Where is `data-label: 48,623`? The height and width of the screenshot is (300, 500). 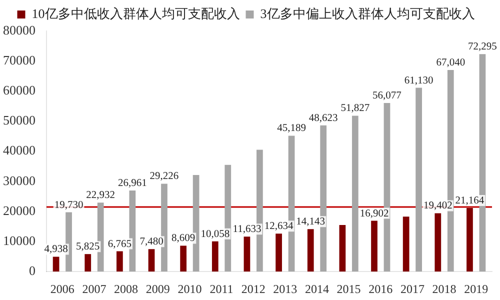
data-label: 48,623 is located at coordinates (323, 118).